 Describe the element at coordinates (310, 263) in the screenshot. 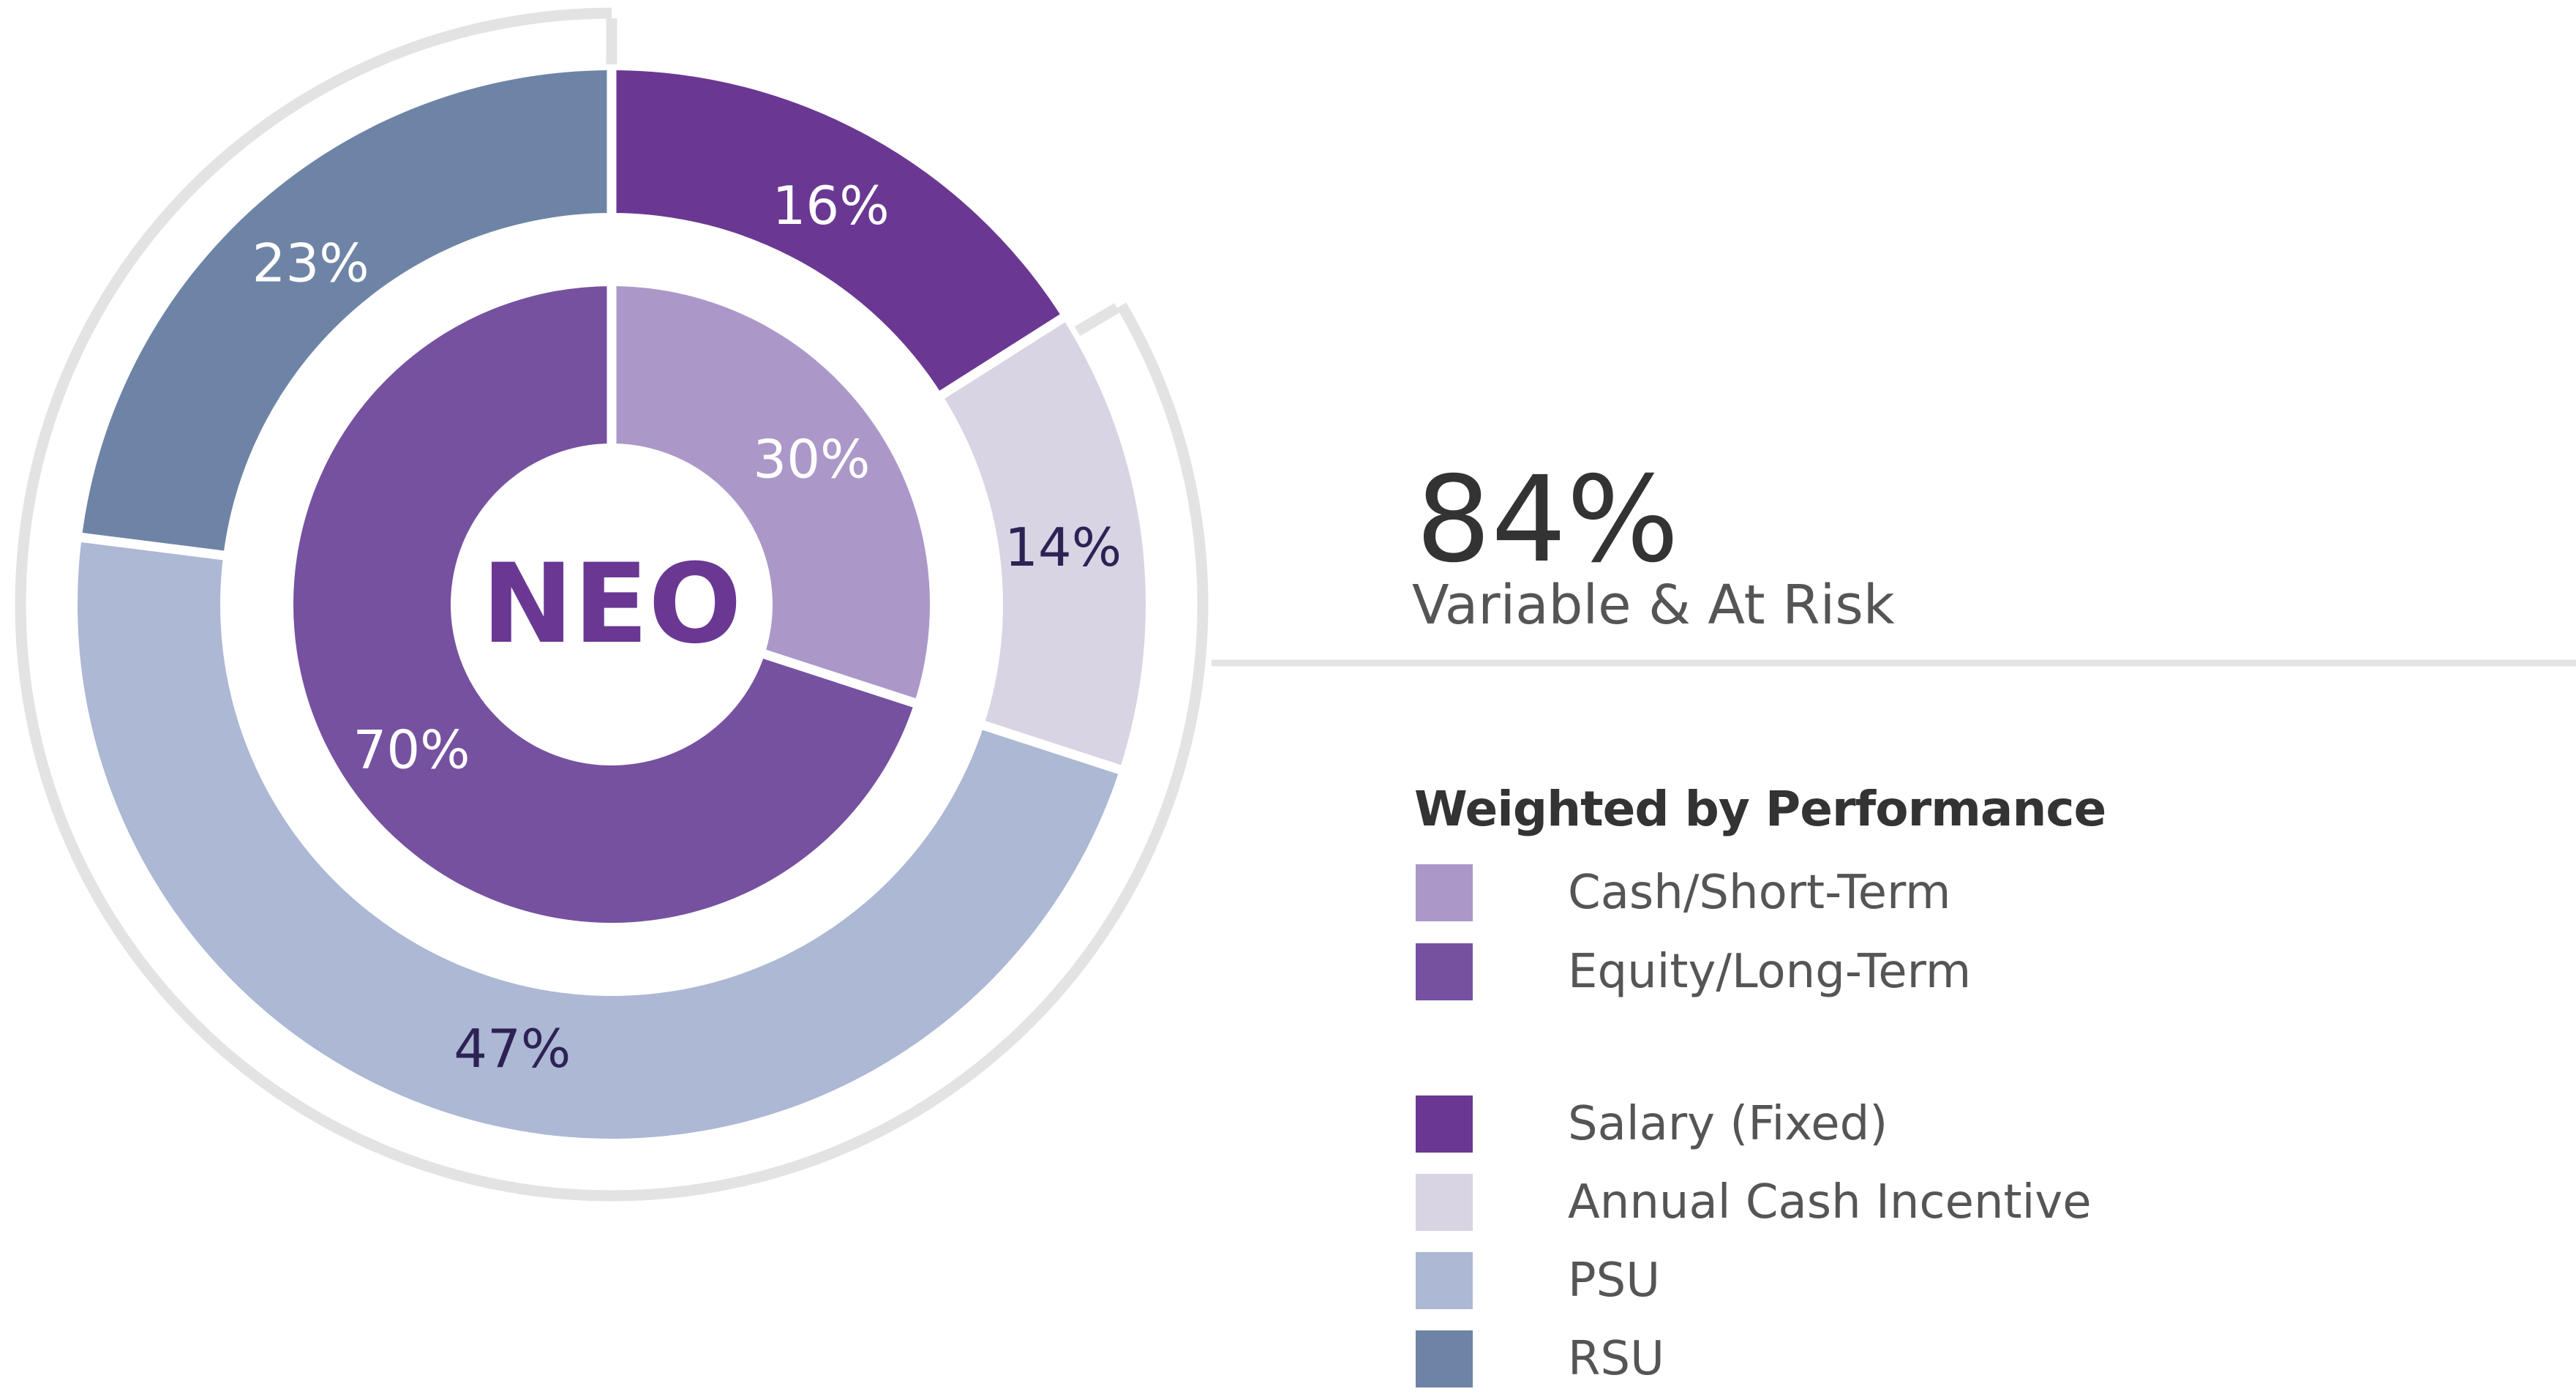

I see `outer-label-rsu: 23%` at that location.